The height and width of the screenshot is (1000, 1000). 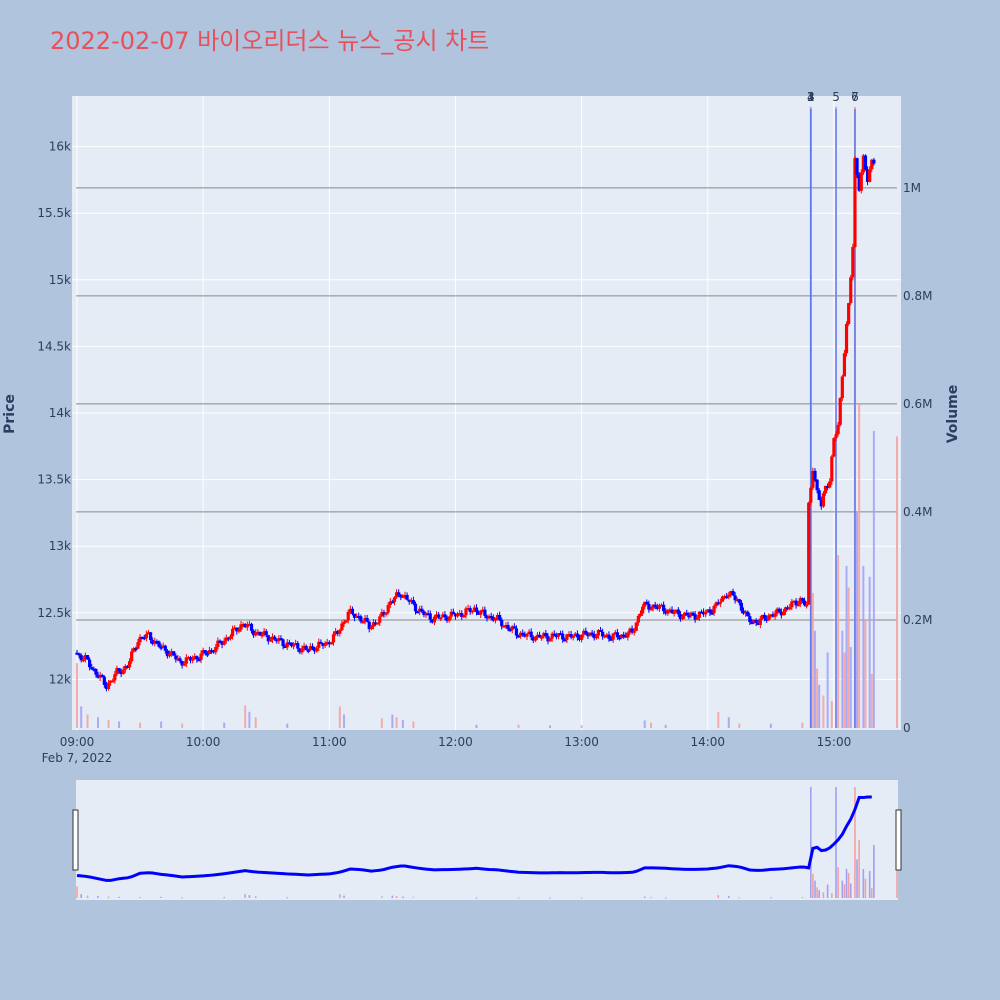 I want to click on range-slider-background, so click(x=487, y=840).